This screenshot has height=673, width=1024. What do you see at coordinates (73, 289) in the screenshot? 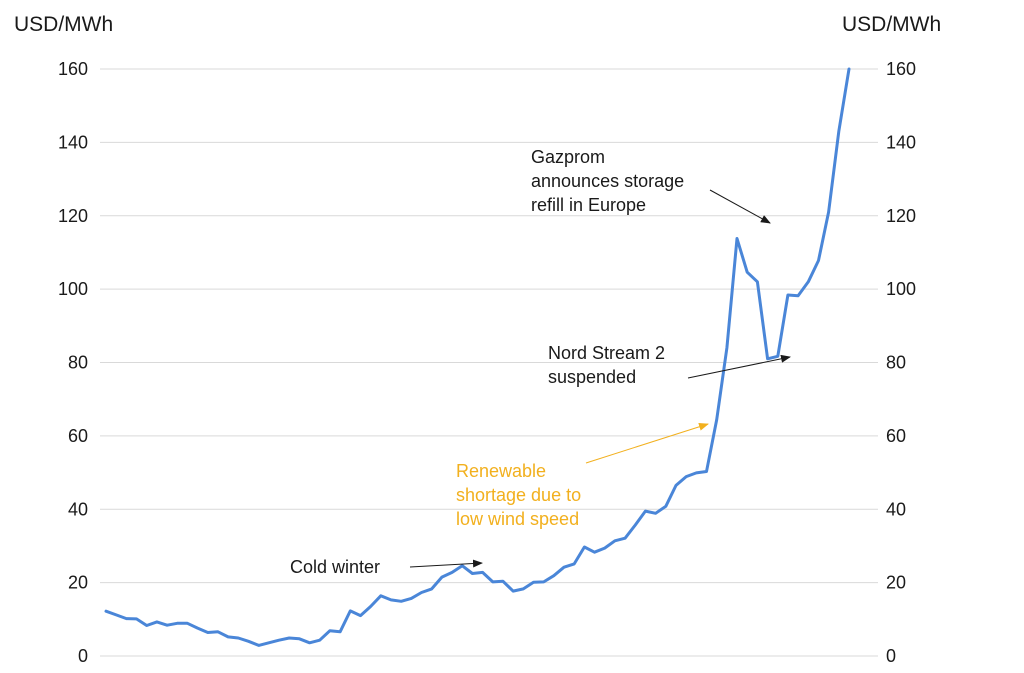
I see `left-tick-label: 100` at bounding box center [73, 289].